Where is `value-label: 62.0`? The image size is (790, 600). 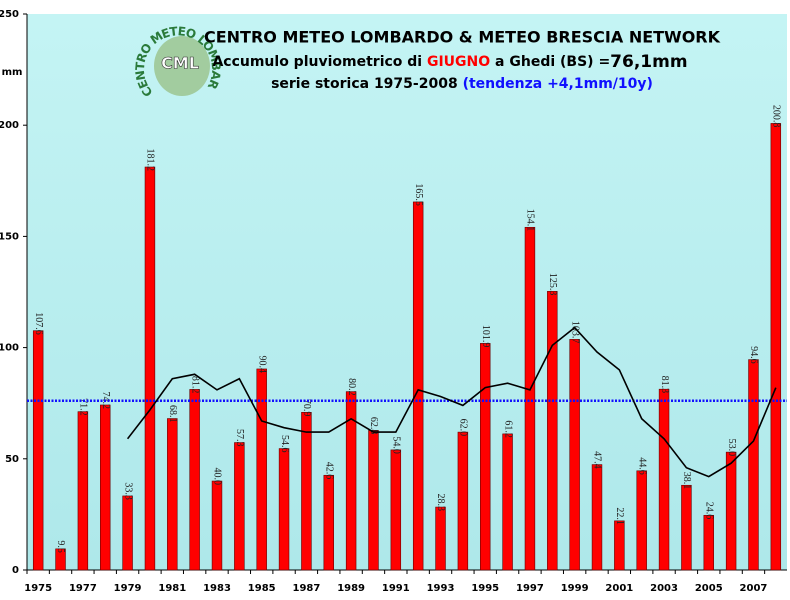
value-label: 62.0 is located at coordinates (463, 428).